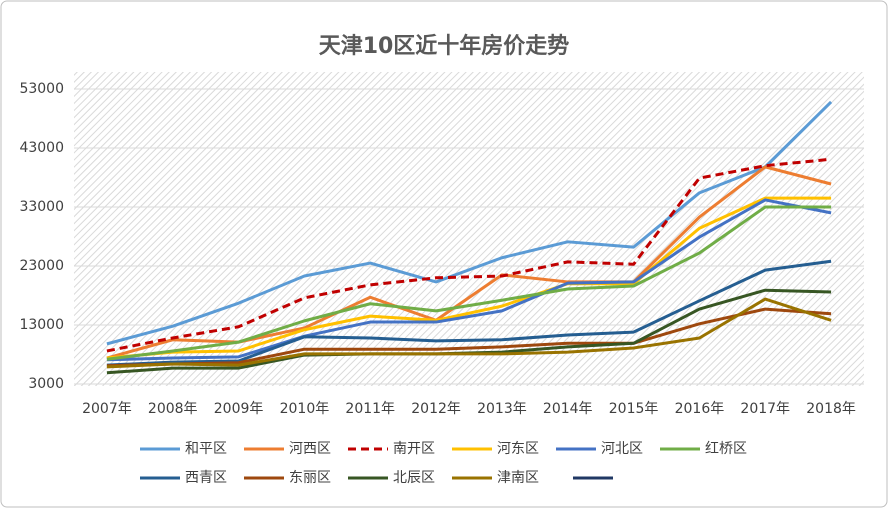  I want to click on x-tick-label: 2016年, so click(700, 409).